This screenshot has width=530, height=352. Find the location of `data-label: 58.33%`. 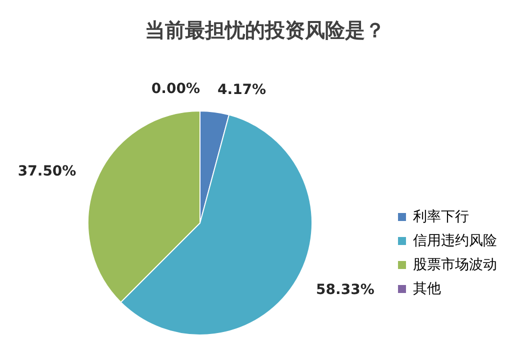

data-label: 58.33% is located at coordinates (345, 290).